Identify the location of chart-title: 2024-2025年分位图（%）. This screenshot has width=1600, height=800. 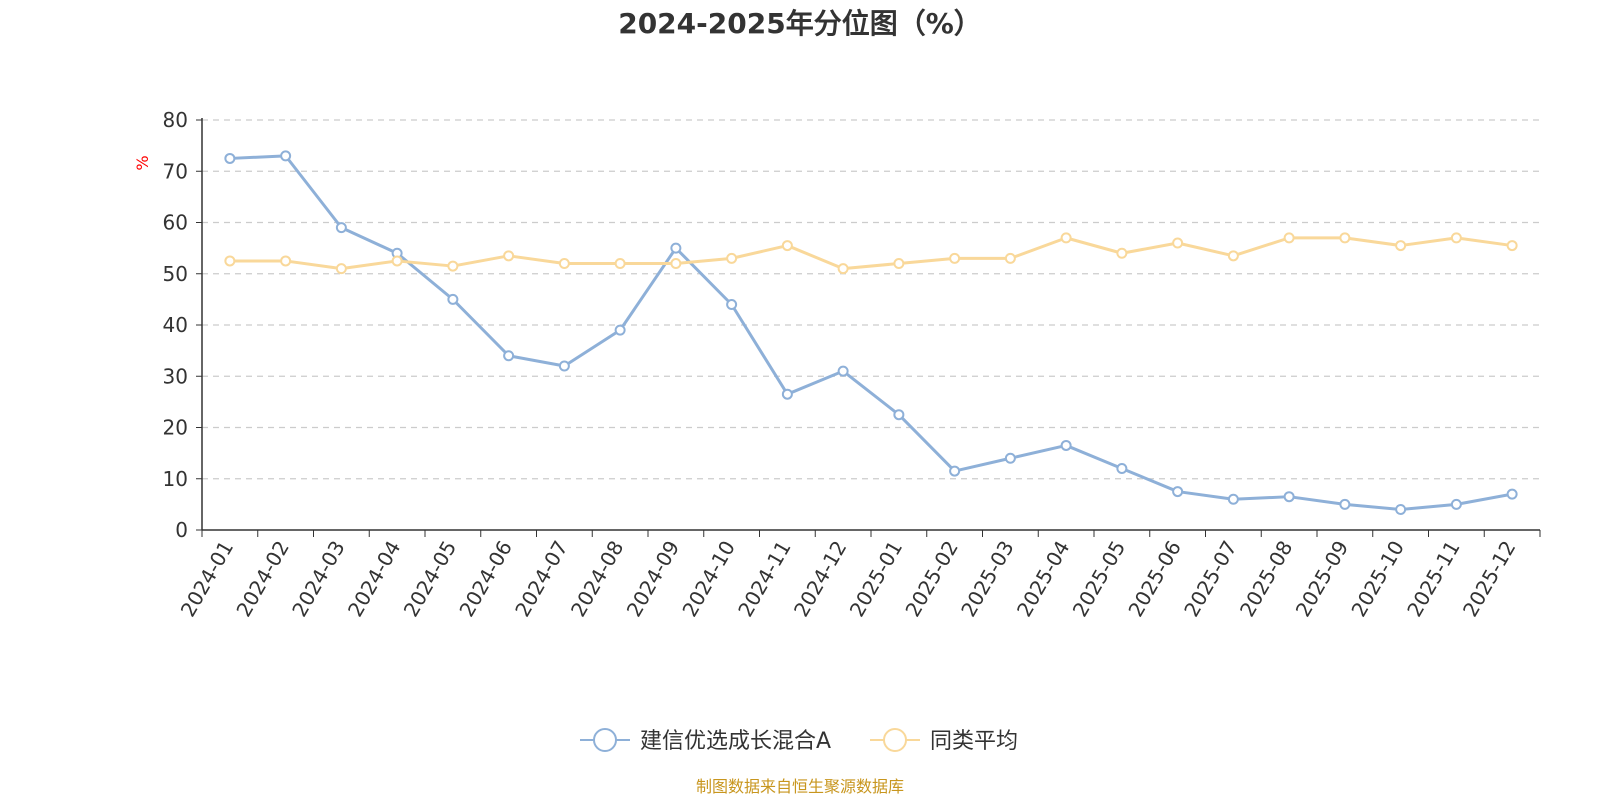
(800, 23).